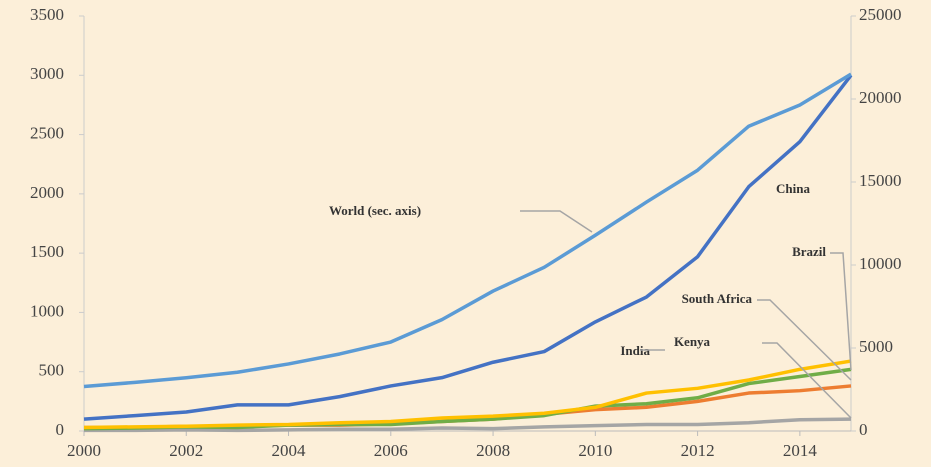  I want to click on annotation: Brazil, so click(809, 251).